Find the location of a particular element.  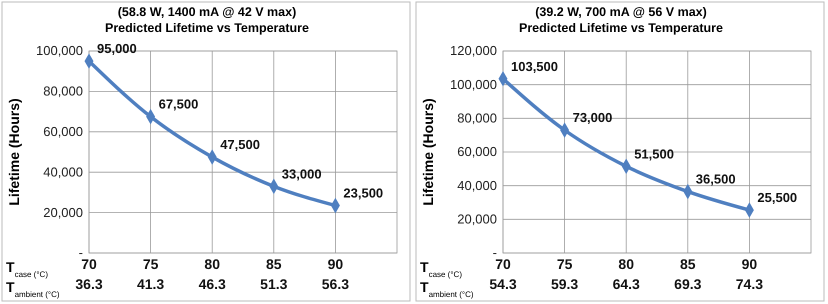

chart-title: (39.2 W, 700 mA @ 56 V max) is located at coordinates (621, 12).